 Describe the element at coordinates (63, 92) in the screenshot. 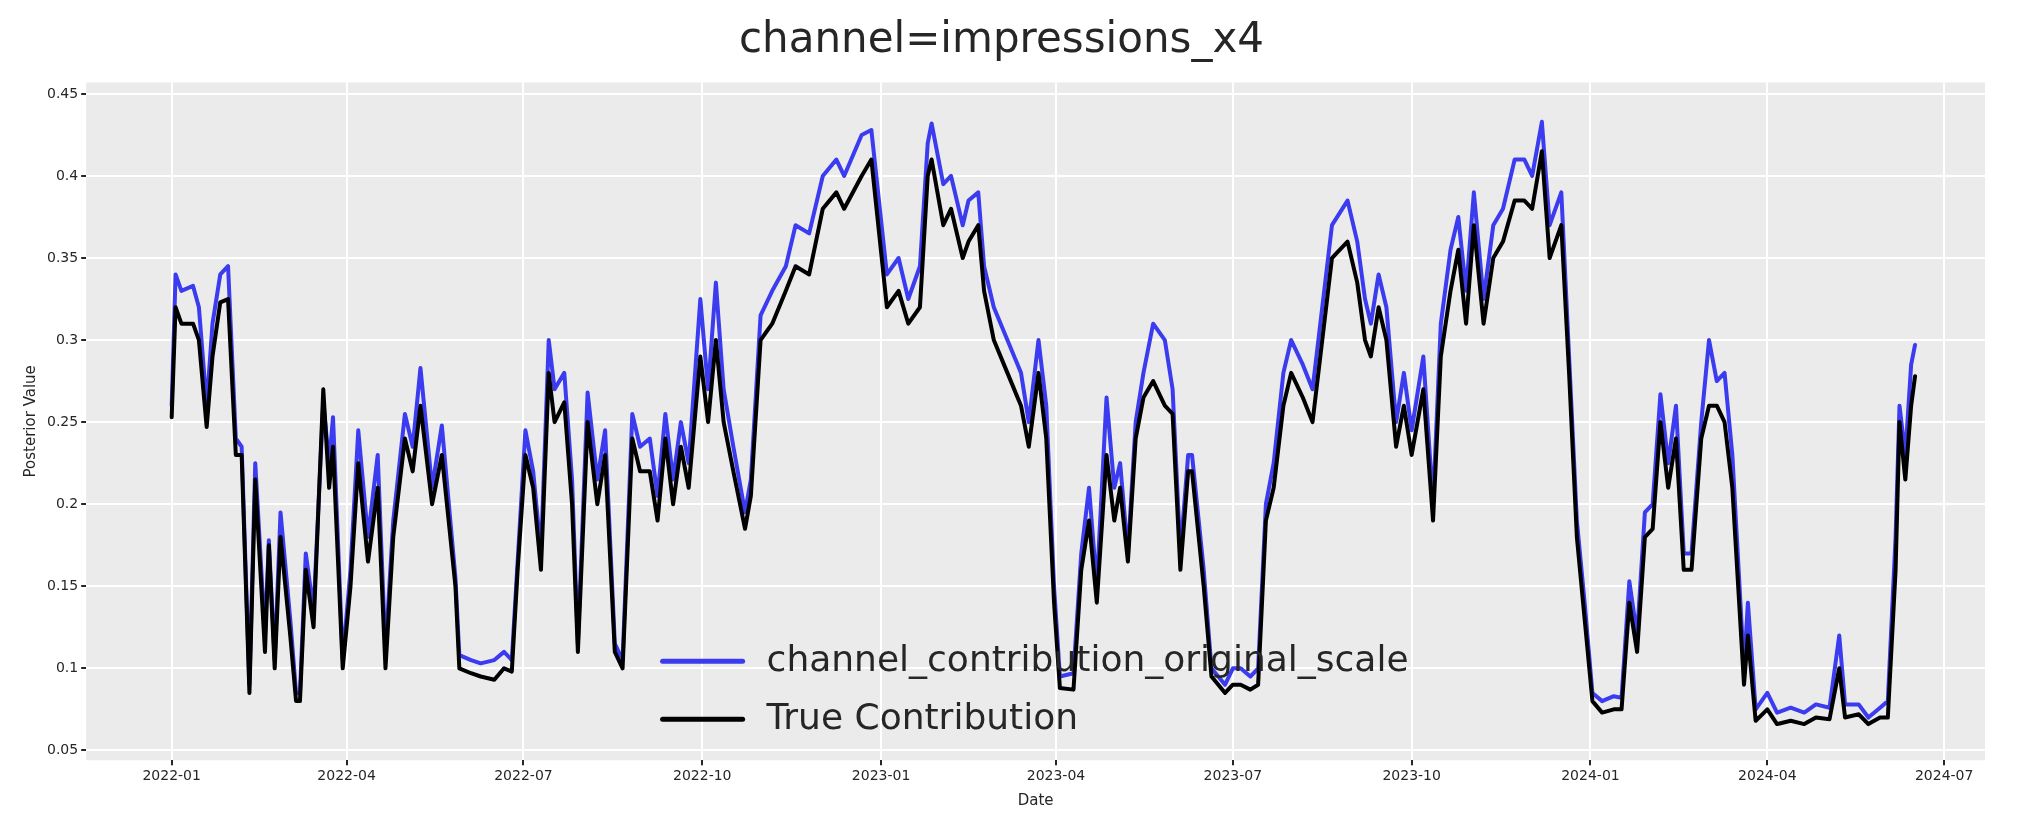

I see `y-tick-label: 0.45` at that location.